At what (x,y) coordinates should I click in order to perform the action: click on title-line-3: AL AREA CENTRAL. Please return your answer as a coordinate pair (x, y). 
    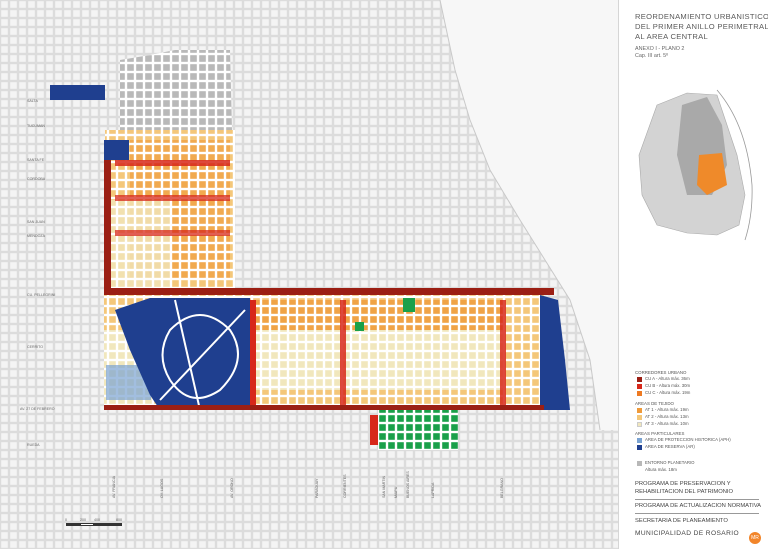
    Looking at the image, I should click on (672, 36).